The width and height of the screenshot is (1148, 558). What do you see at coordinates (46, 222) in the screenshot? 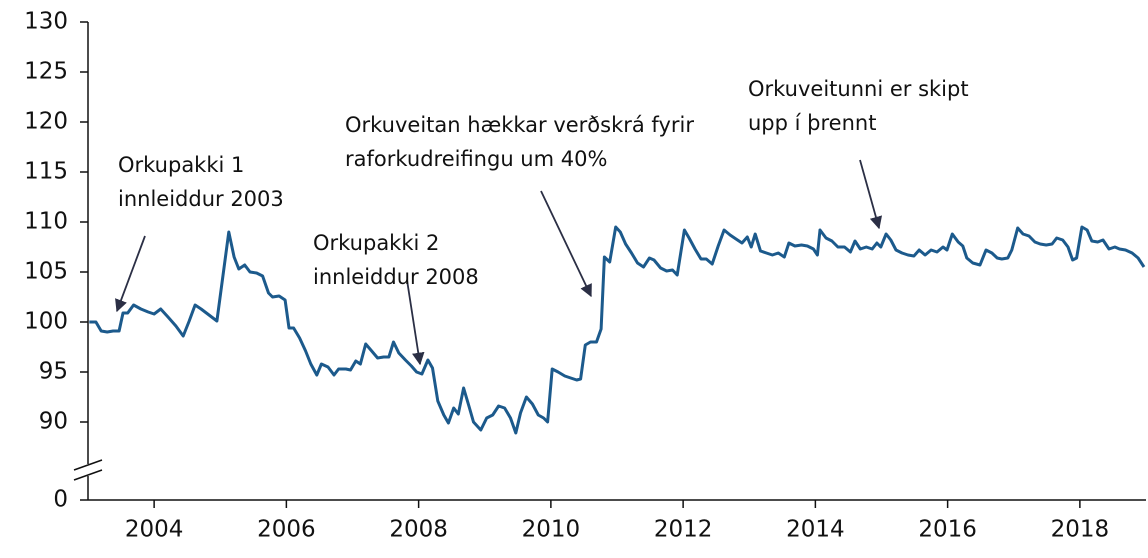
I see `y-tick-label: 110` at bounding box center [46, 222].